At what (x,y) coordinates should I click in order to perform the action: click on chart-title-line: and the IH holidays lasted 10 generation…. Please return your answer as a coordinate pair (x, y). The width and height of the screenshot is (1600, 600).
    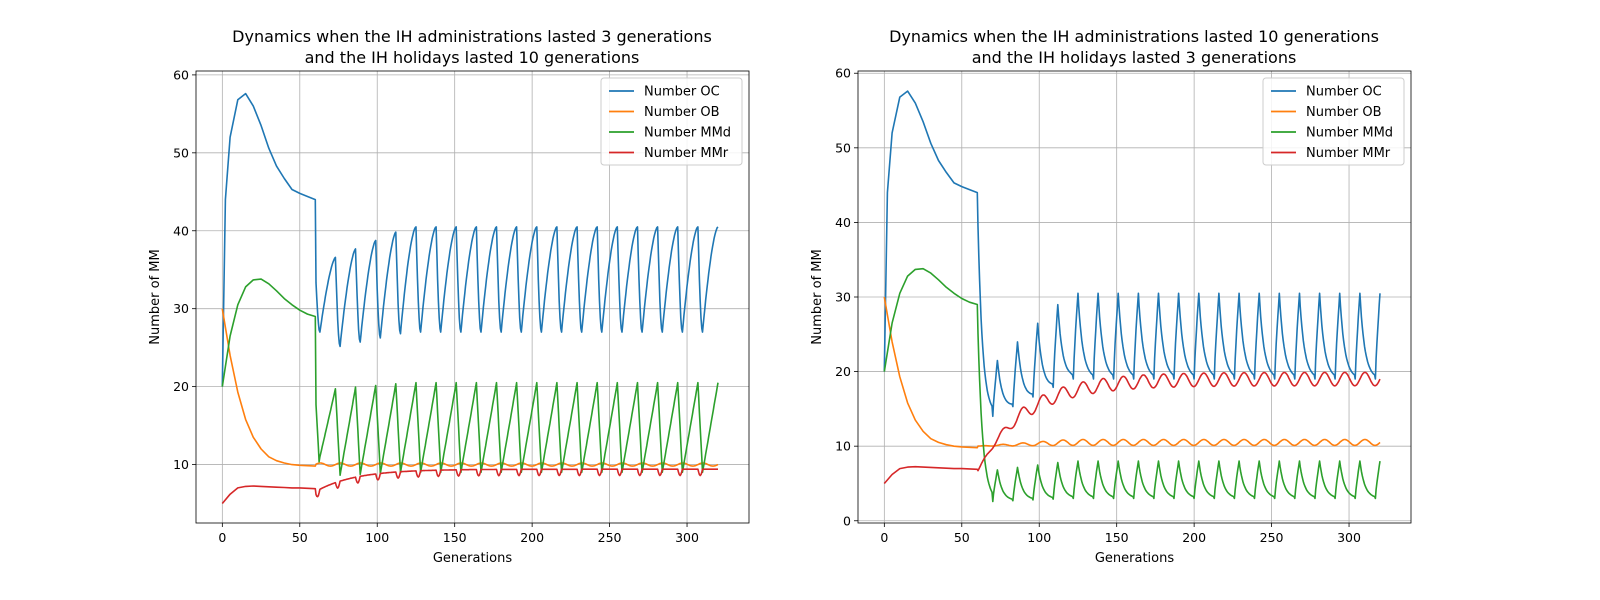
    Looking at the image, I should click on (472, 57).